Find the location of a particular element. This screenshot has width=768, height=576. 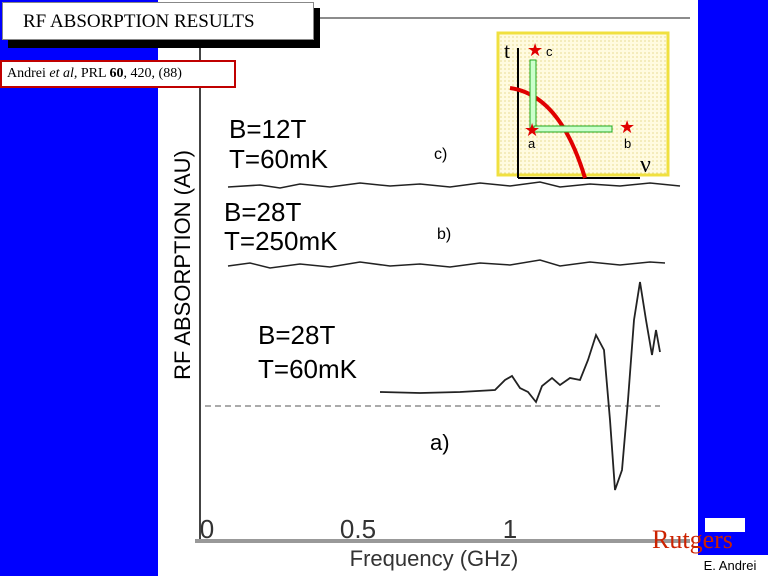

inset-point-label: a is located at coordinates (532, 143).